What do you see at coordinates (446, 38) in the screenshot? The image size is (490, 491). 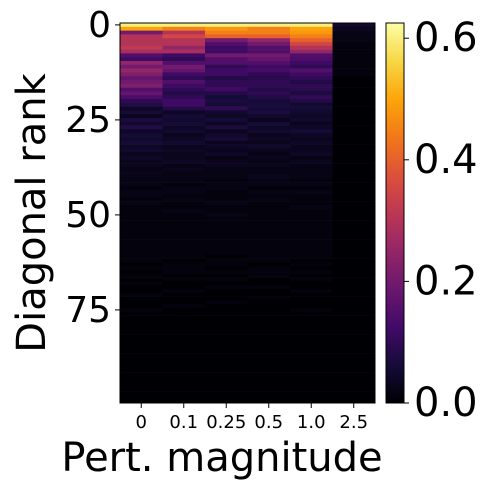 I see `colorbar-tick-label: 0.6` at bounding box center [446, 38].